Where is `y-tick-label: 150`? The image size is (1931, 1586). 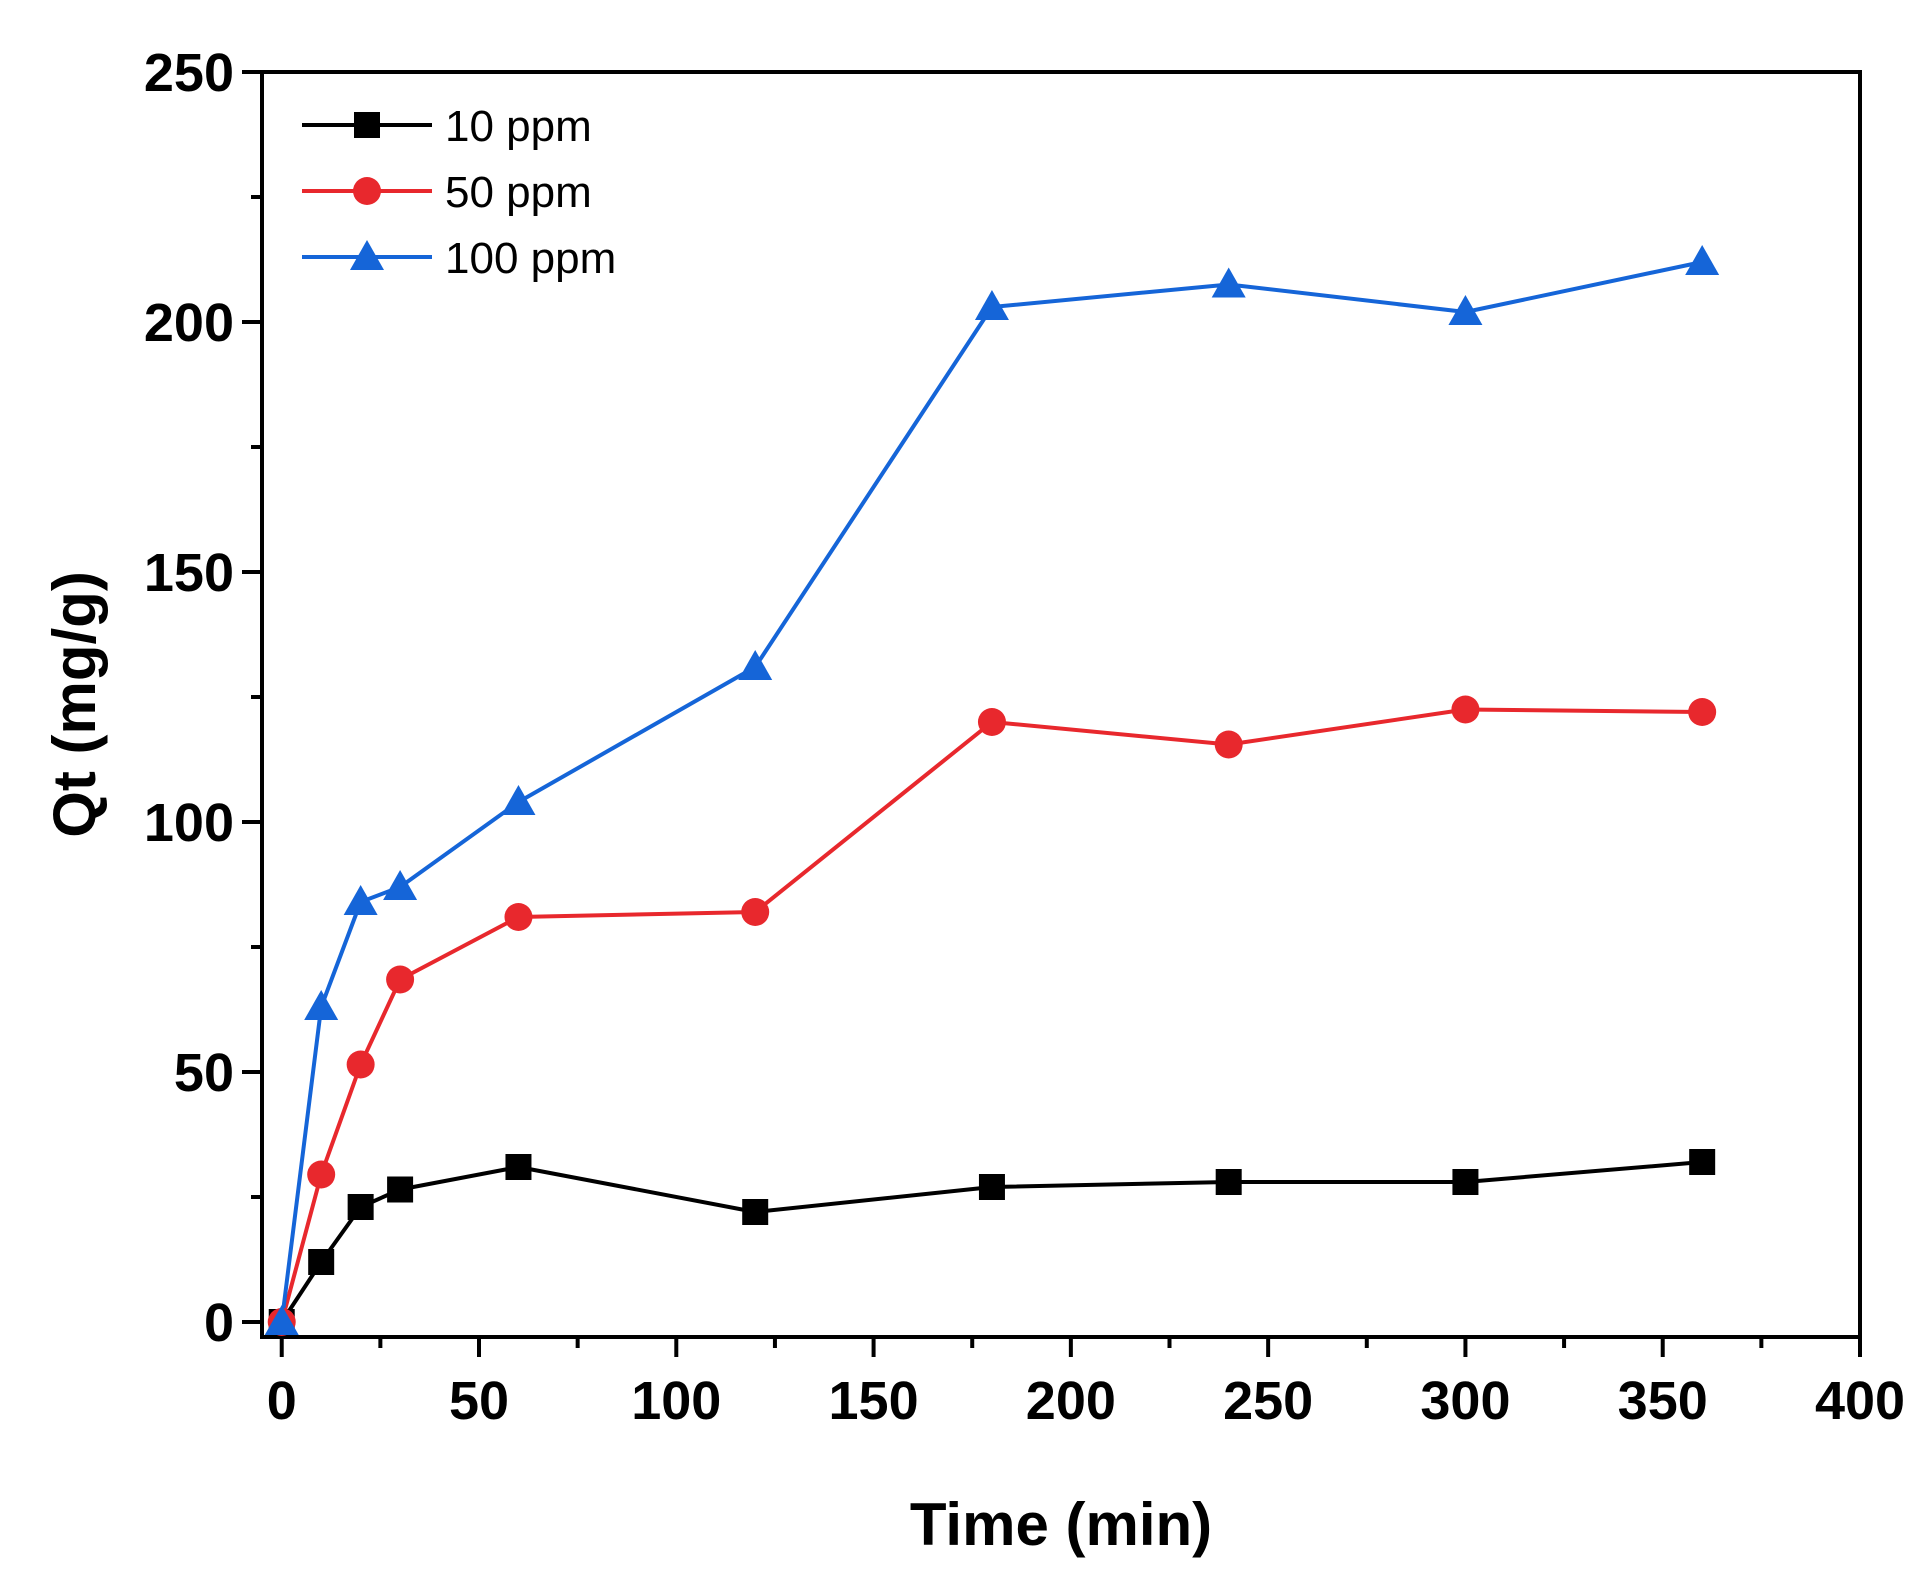
y-tick-label: 150 is located at coordinates (189, 573).